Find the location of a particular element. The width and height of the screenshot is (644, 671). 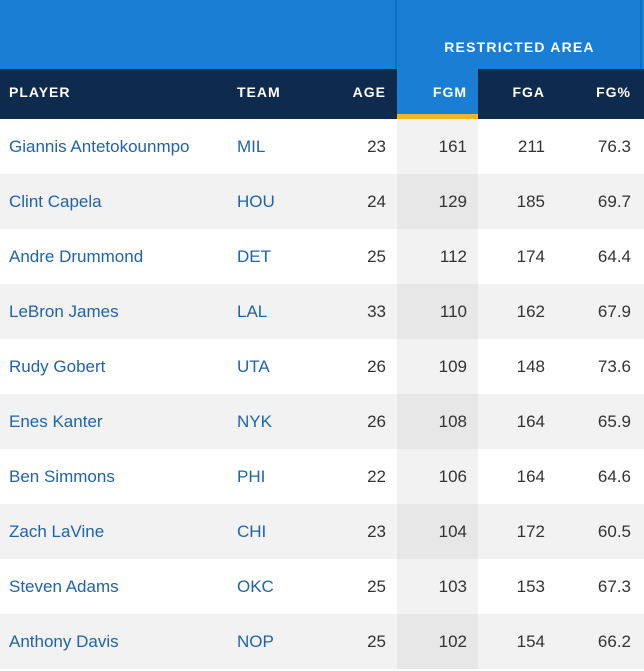

column-header-fgm: FGM is located at coordinates (449, 91).